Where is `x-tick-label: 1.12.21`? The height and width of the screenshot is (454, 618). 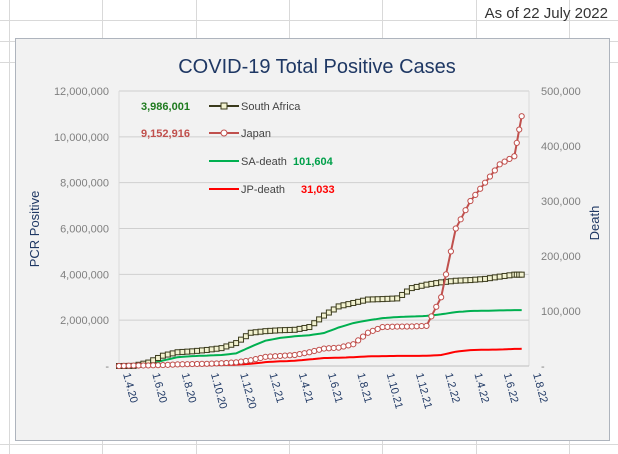
x-tick-label: 1.12.21 is located at coordinates (423, 391).